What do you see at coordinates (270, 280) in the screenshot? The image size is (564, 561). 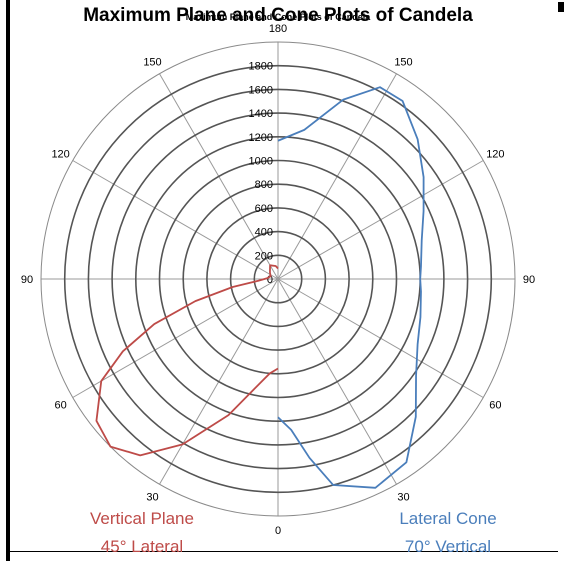 I see `radial-tick-label: 0` at bounding box center [270, 280].